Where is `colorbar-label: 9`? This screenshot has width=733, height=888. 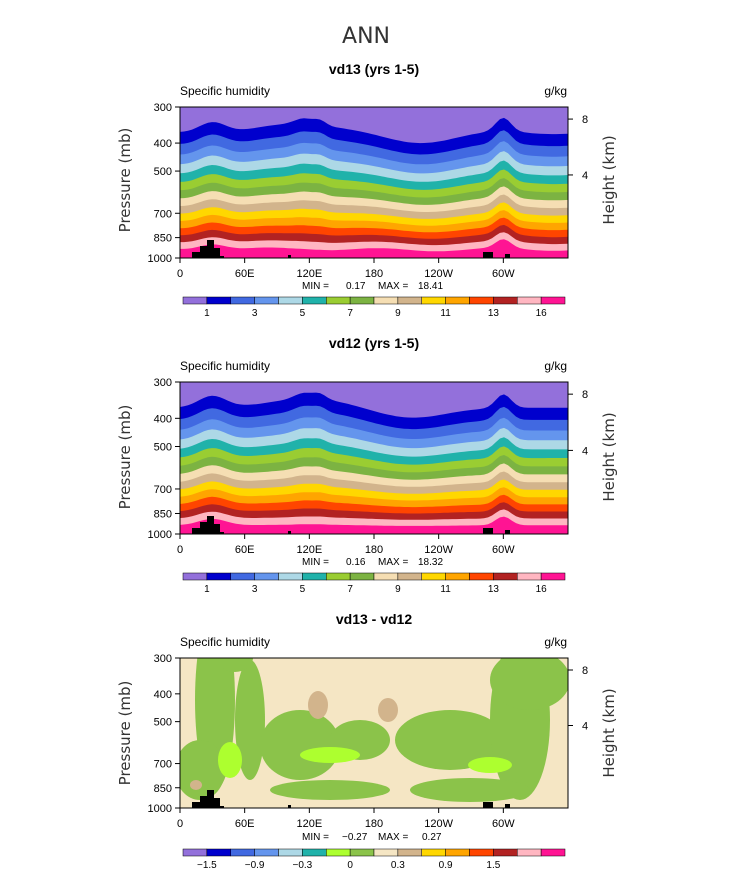 colorbar-label: 9 is located at coordinates (398, 313).